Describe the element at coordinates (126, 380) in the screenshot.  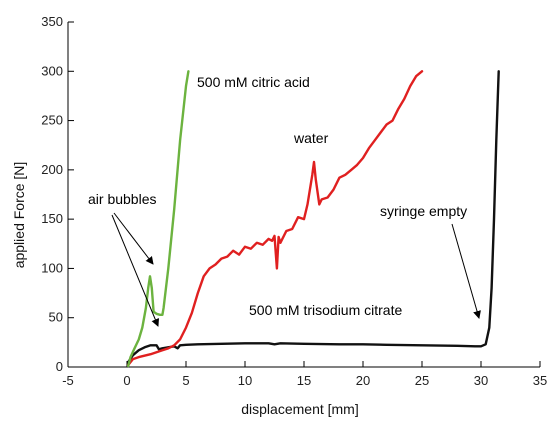
I see `x-tick-label: 0` at that location.